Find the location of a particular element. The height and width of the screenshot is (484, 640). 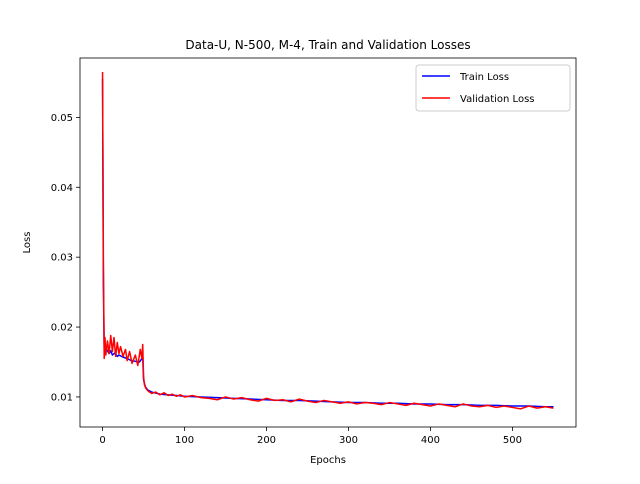

legend-label-0: Train Loss is located at coordinates (484, 77).